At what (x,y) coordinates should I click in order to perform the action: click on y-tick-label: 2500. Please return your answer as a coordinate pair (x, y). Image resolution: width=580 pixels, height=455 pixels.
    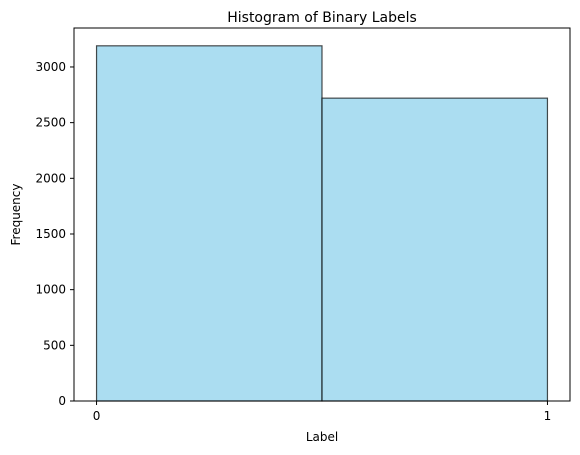
    Looking at the image, I should click on (50, 123).